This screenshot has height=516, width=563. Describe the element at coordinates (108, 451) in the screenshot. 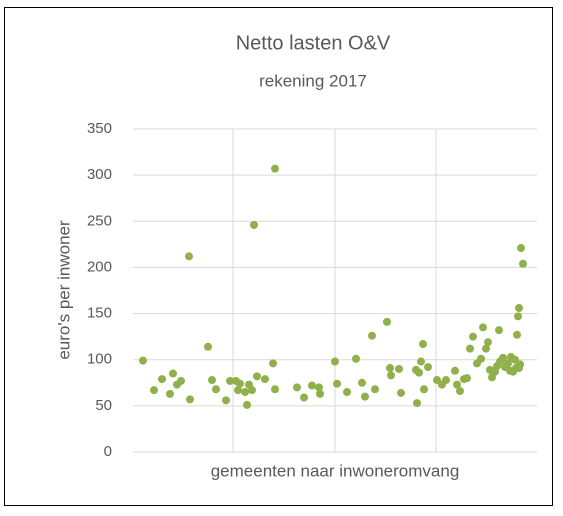

I see `y-tick-label: 0` at that location.